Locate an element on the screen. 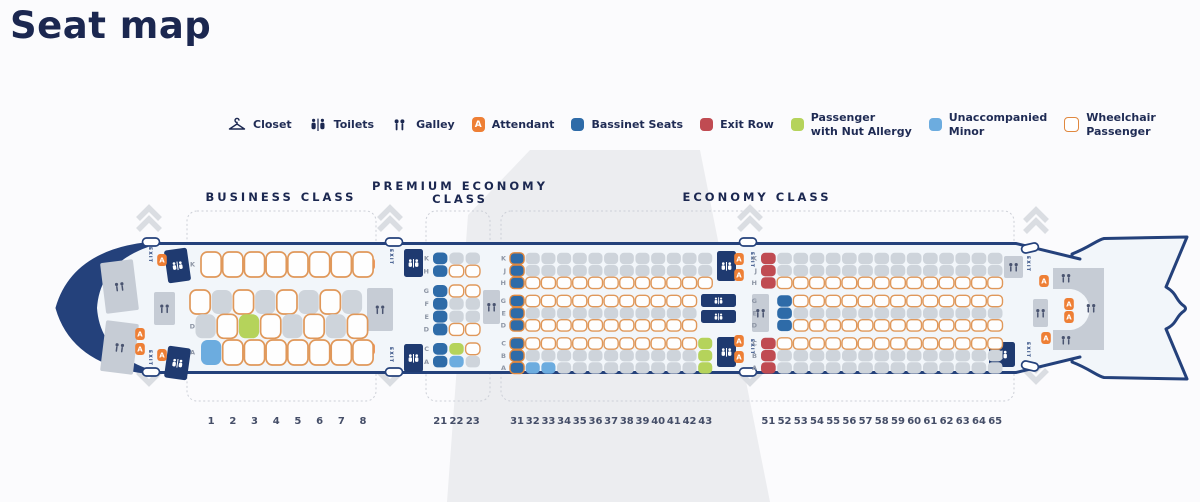  seat-64B is located at coordinates (979, 356).